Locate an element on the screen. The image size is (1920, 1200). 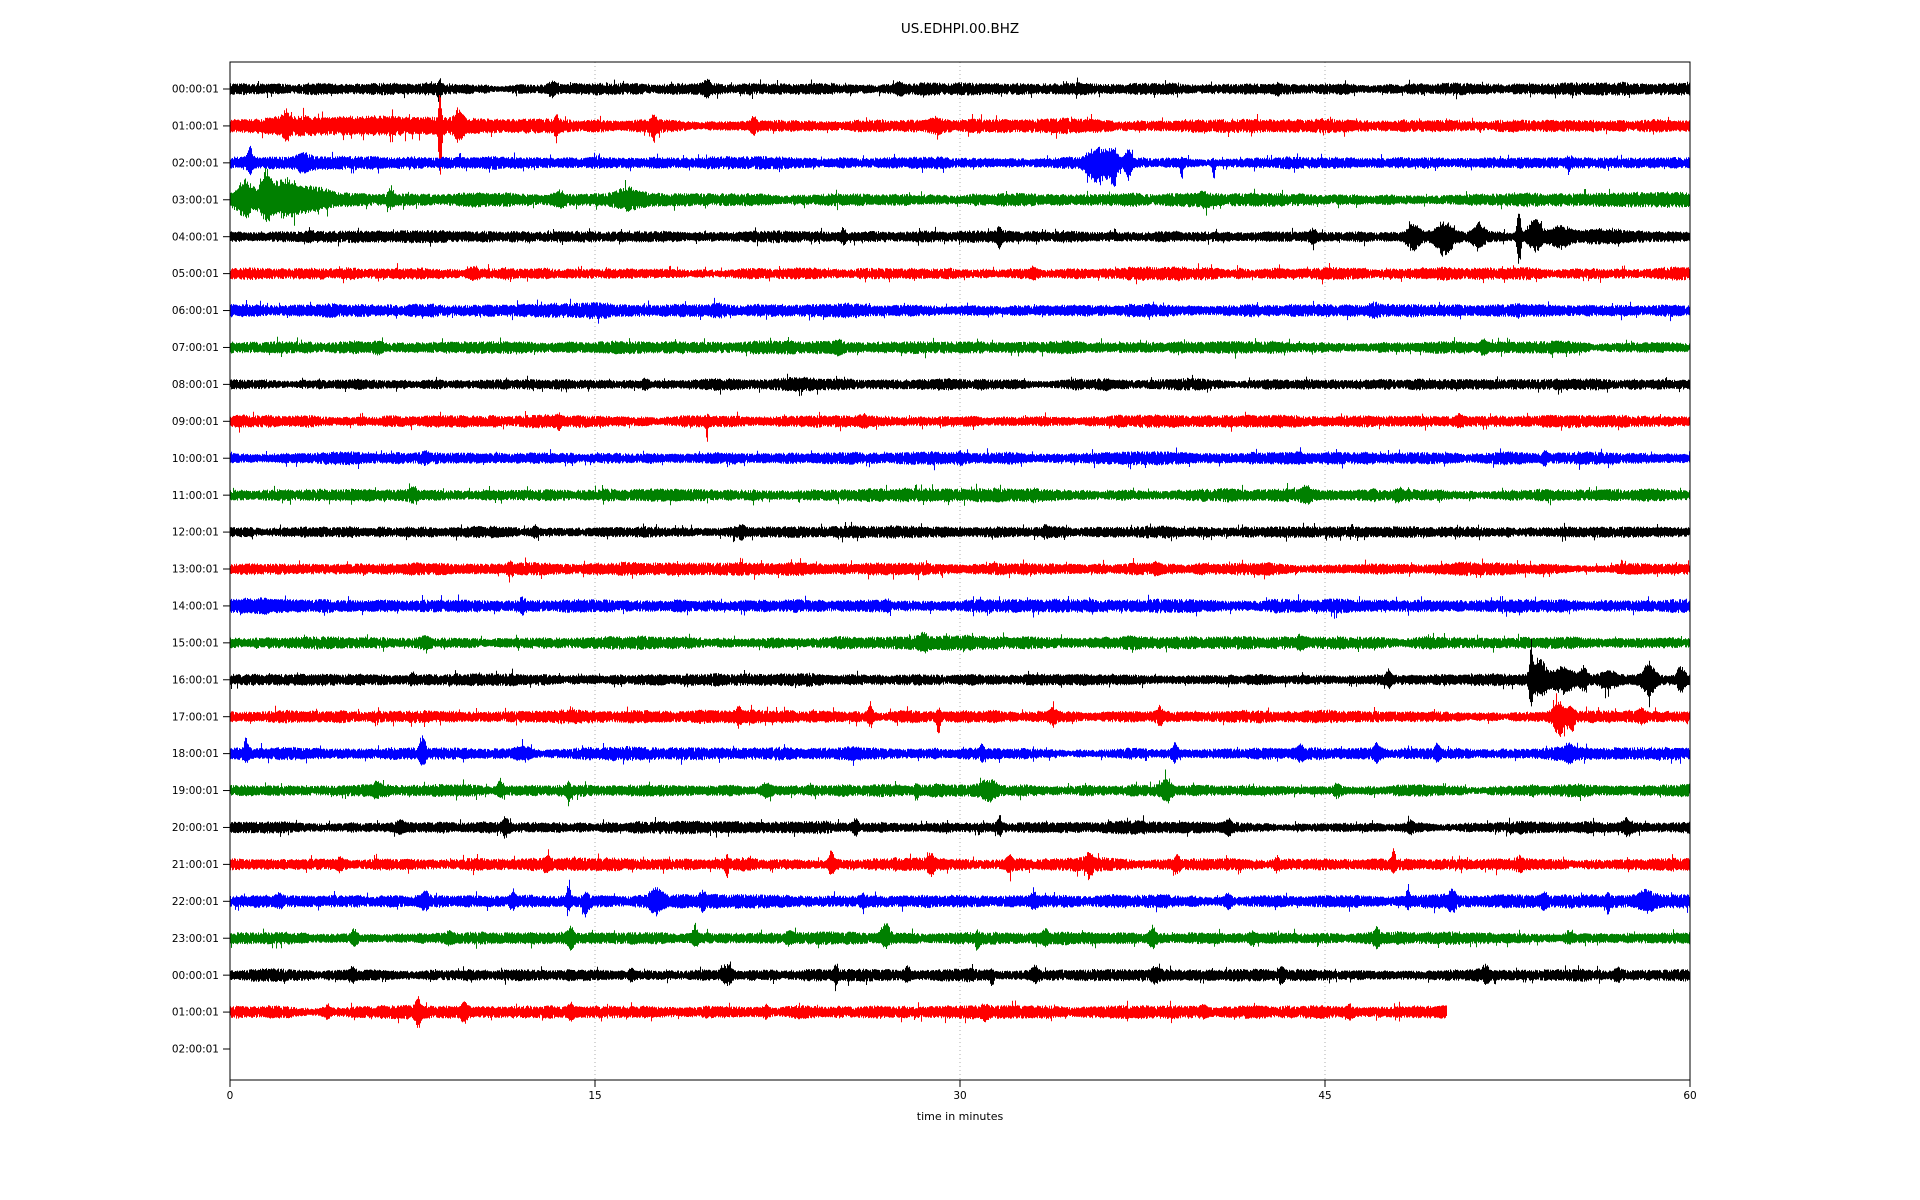
y-tick-label-18: 18:00:01 is located at coordinates (195, 754).